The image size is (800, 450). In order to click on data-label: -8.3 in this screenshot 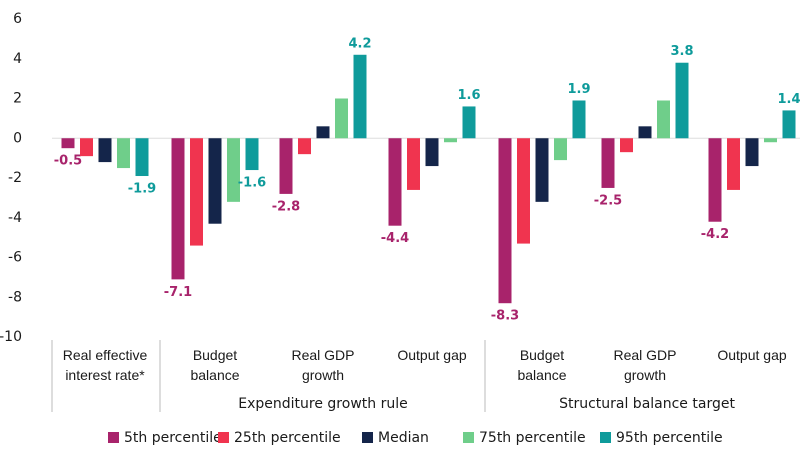, I will do `click(505, 316)`.